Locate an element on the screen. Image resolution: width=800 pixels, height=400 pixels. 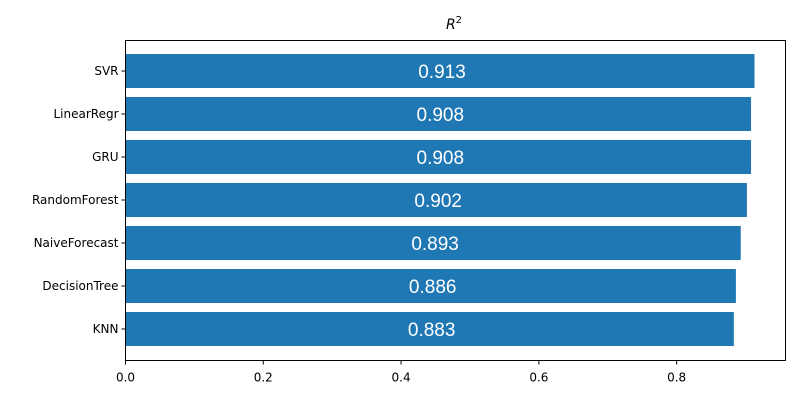
bar-gru is located at coordinates (438, 157).